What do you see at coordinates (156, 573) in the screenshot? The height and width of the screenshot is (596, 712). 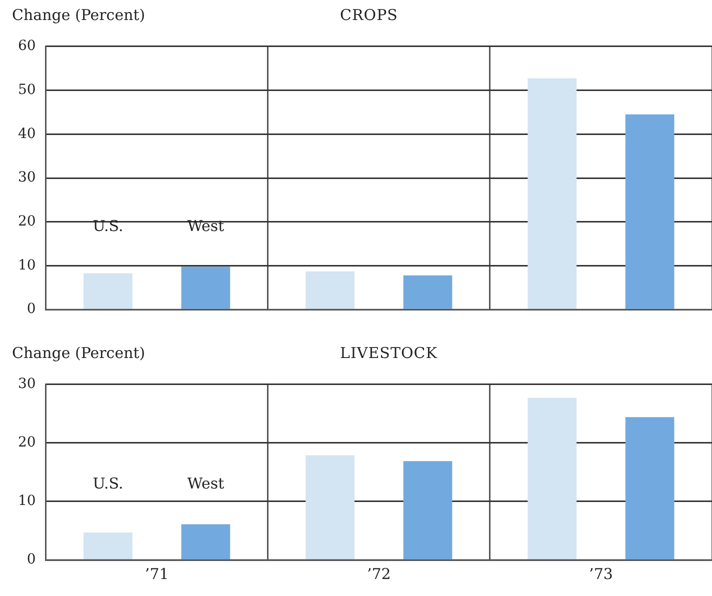 I see `x-tick-label: ’71` at bounding box center [156, 573].